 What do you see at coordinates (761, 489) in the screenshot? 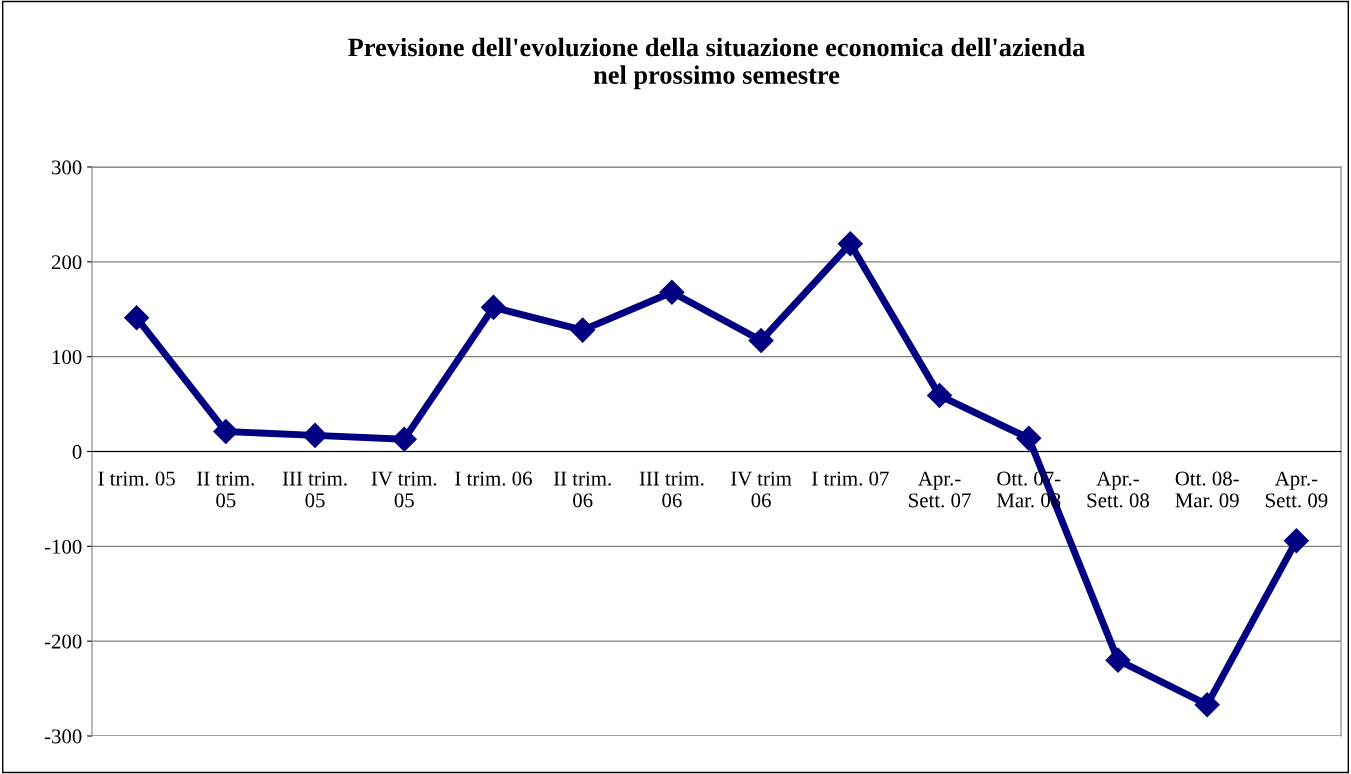
I see `x-tick-label: IV trim 06` at bounding box center [761, 489].